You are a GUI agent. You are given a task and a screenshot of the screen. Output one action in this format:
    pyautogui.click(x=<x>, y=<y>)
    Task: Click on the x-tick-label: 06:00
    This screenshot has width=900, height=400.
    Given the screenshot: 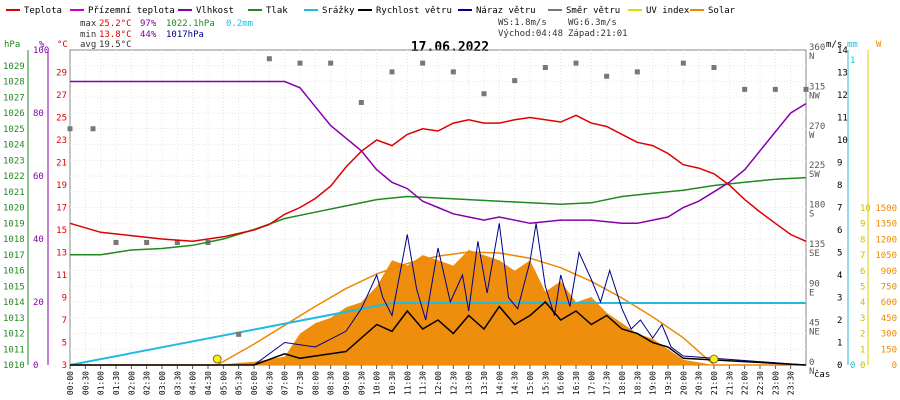 What is the action you would take?
    pyautogui.click(x=254, y=383)
    